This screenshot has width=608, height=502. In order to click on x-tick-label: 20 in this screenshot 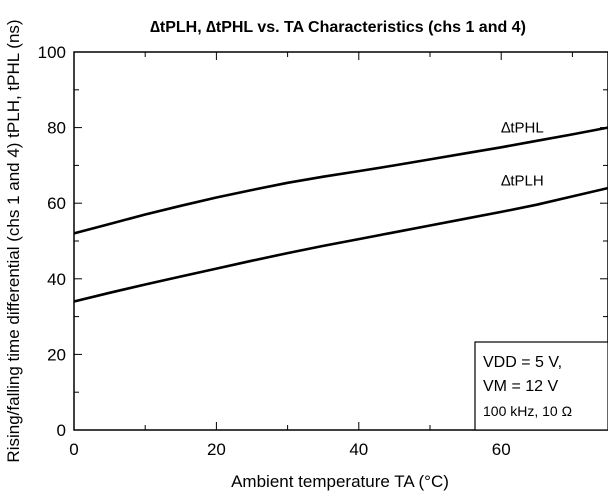, I will do `click(216, 449)`.